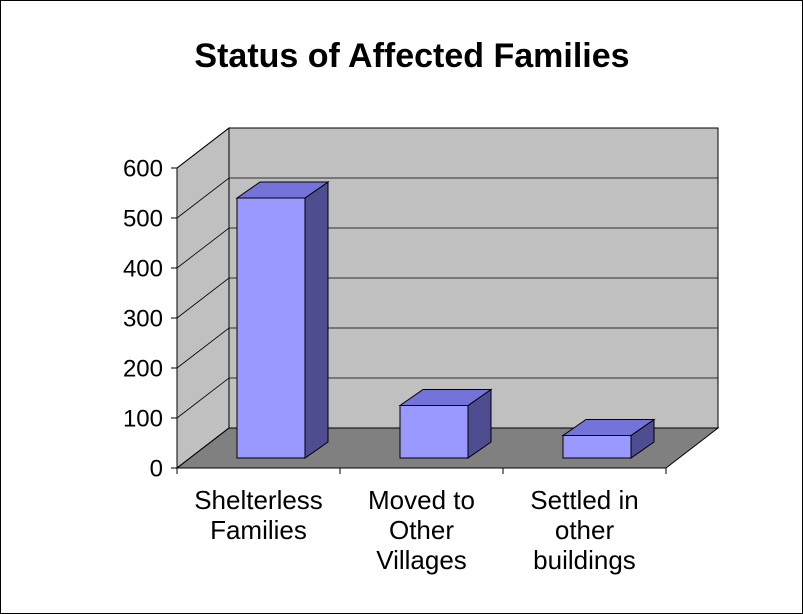 The height and width of the screenshot is (614, 803). Describe the element at coordinates (143, 168) in the screenshot. I see `y-tick-label: 600` at that location.